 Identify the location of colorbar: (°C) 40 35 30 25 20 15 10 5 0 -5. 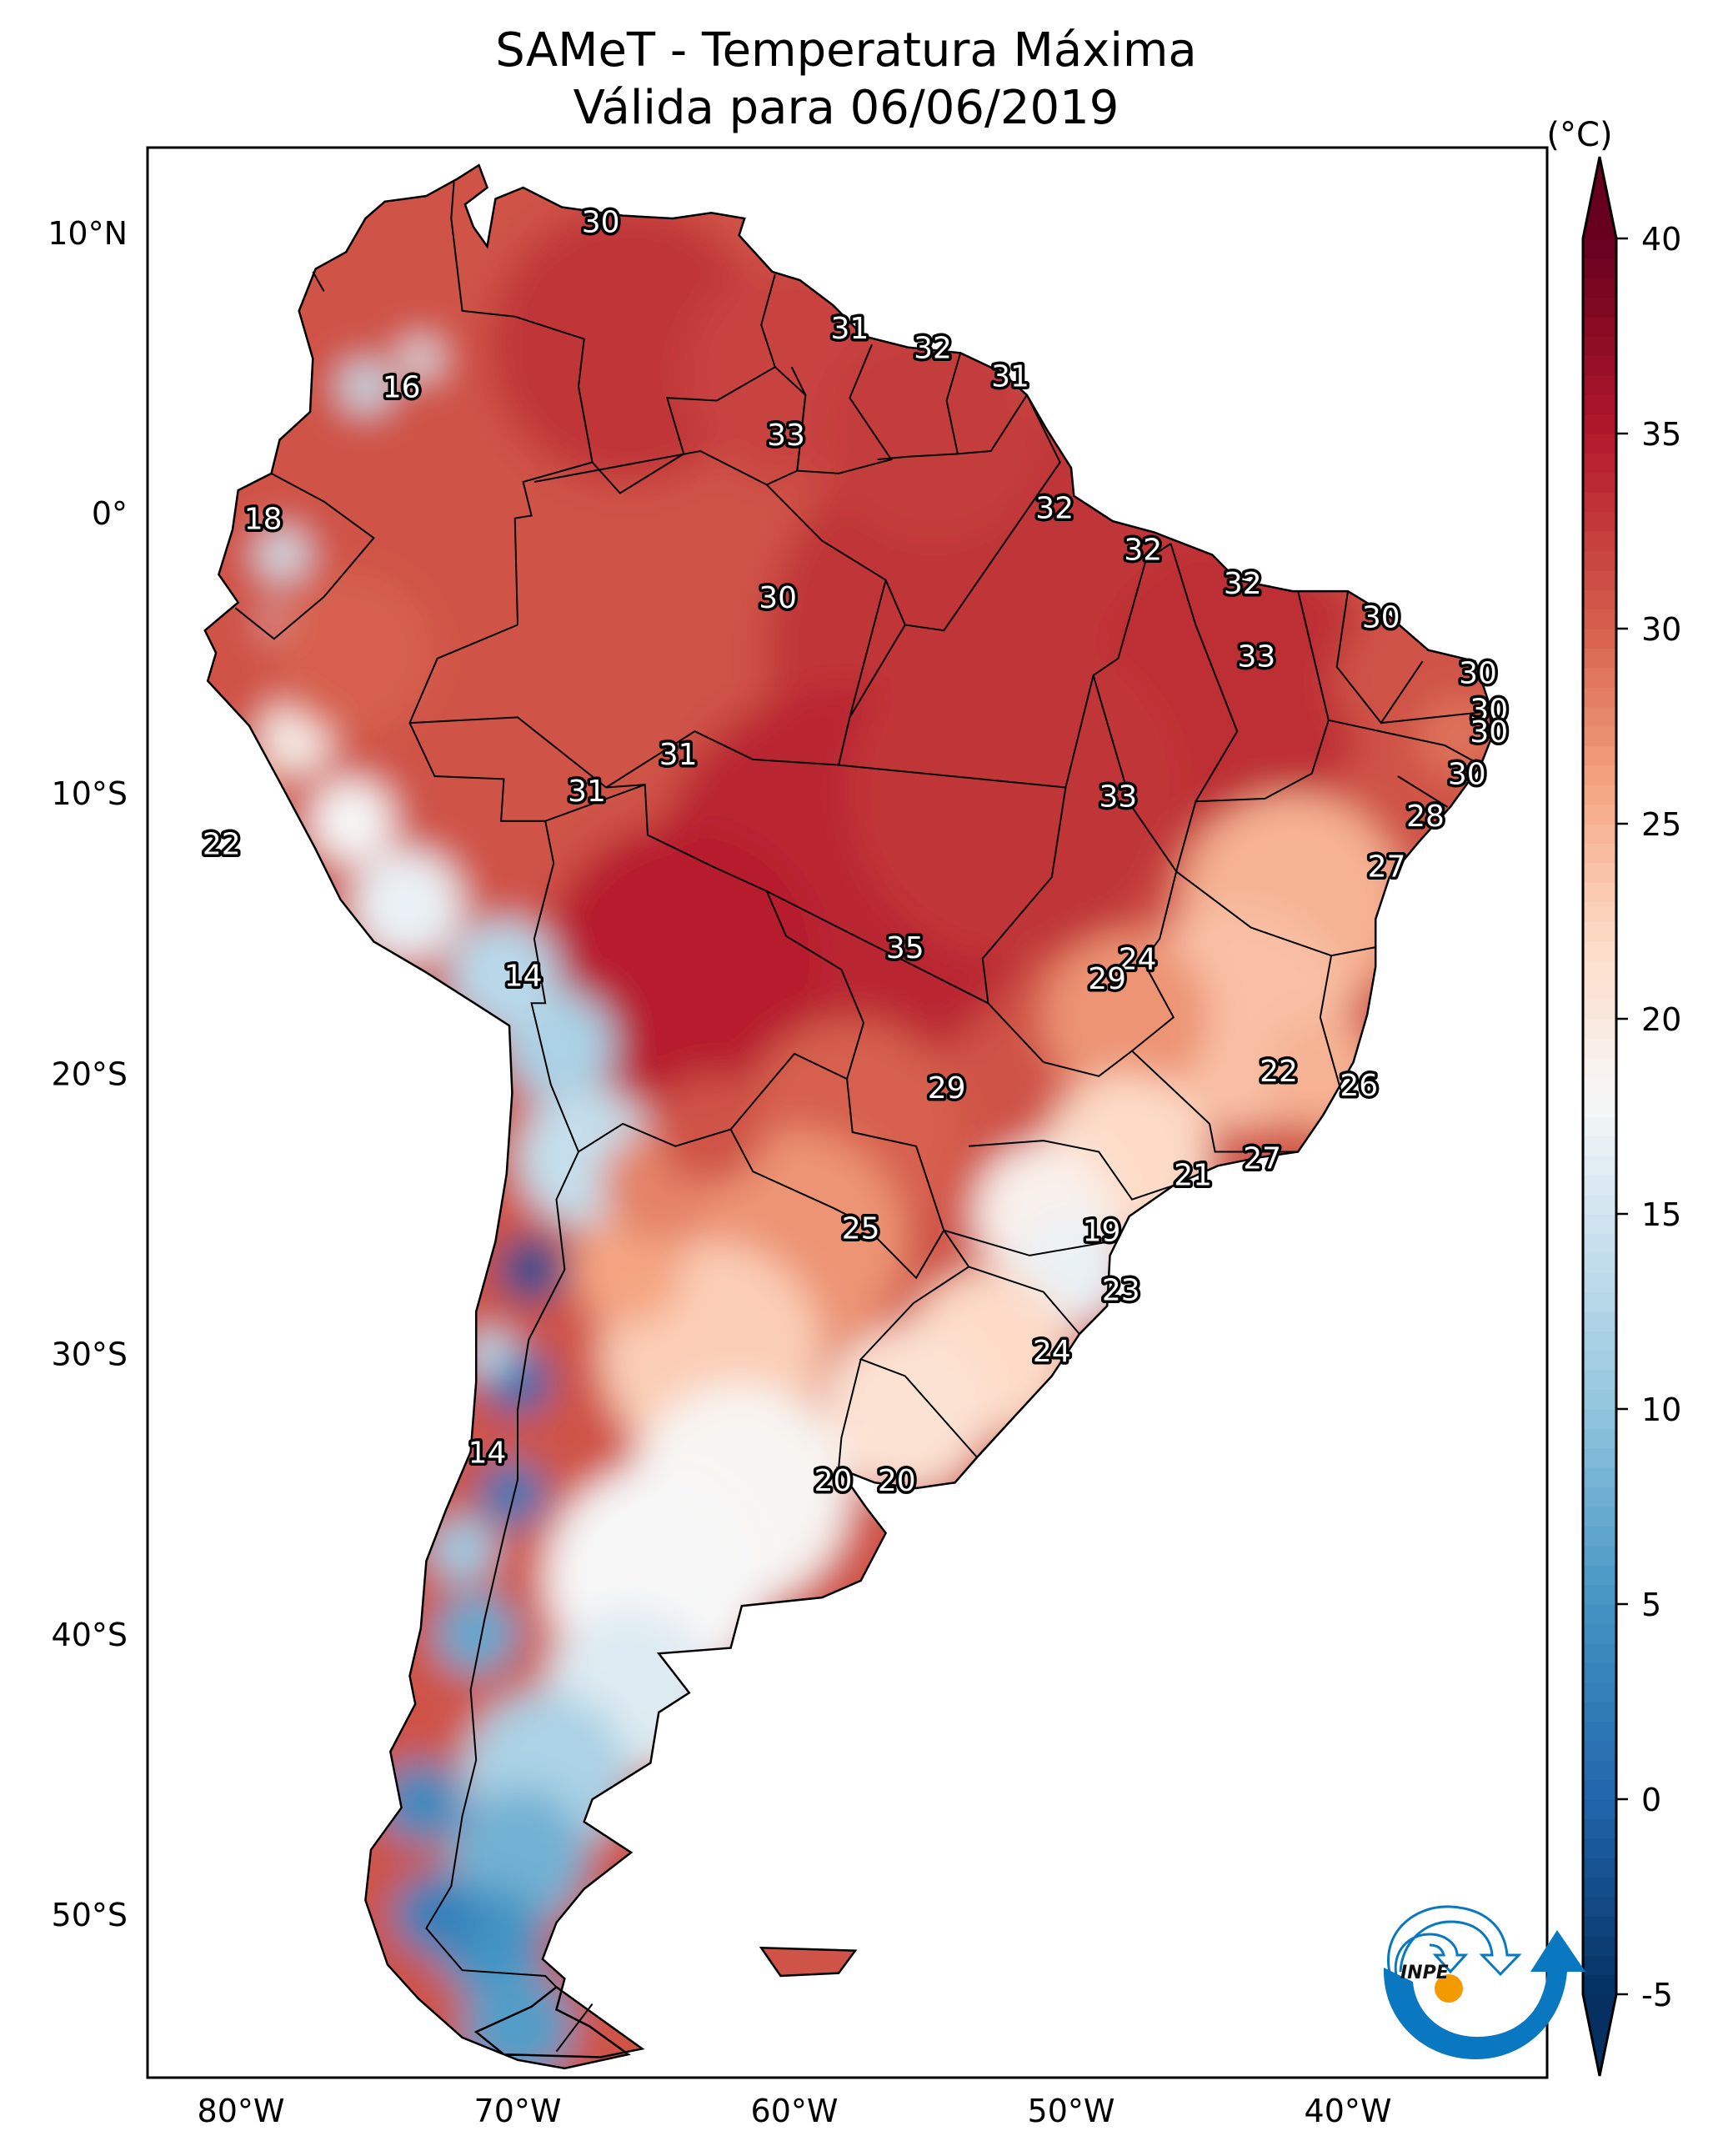
(1613, 1096).